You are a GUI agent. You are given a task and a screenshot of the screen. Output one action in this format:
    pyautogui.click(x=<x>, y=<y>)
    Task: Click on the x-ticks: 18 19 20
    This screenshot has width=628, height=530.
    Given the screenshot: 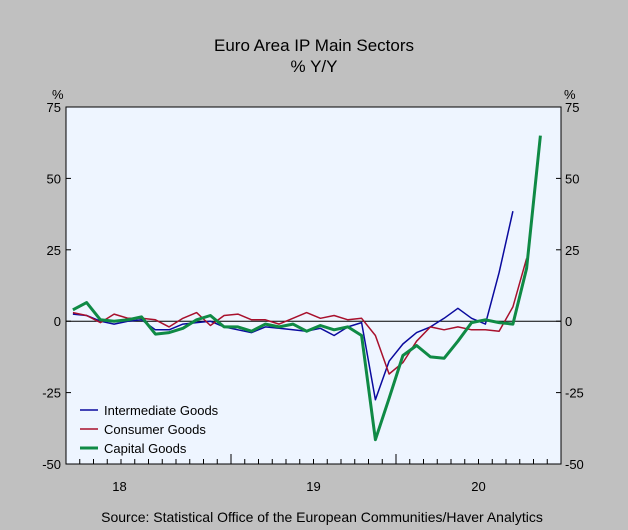 What is the action you would take?
    pyautogui.click(x=313, y=474)
    